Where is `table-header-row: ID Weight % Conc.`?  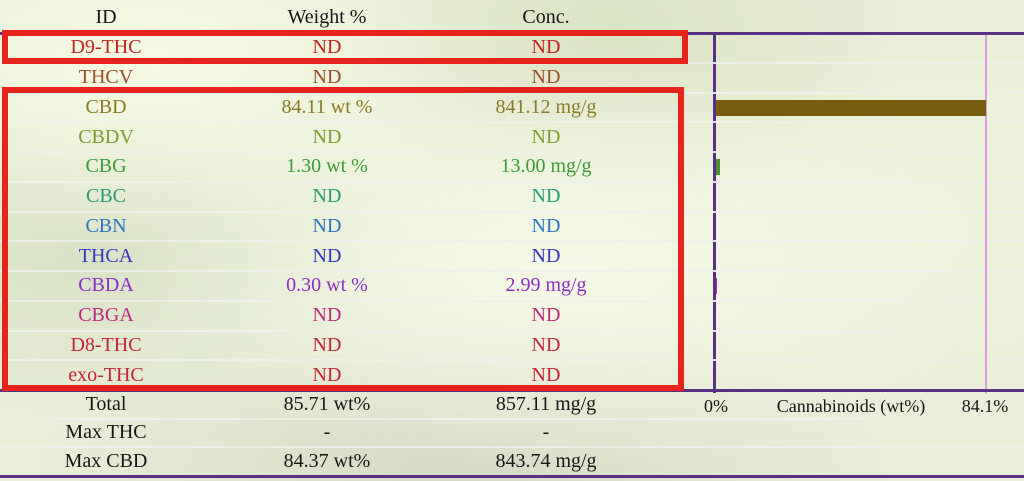
table-header-row: ID Weight % Conc. is located at coordinates (357, 17).